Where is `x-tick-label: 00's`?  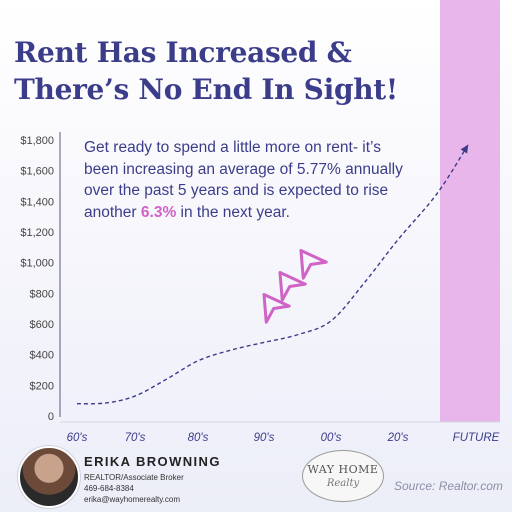
x-tick-label: 00's is located at coordinates (331, 438).